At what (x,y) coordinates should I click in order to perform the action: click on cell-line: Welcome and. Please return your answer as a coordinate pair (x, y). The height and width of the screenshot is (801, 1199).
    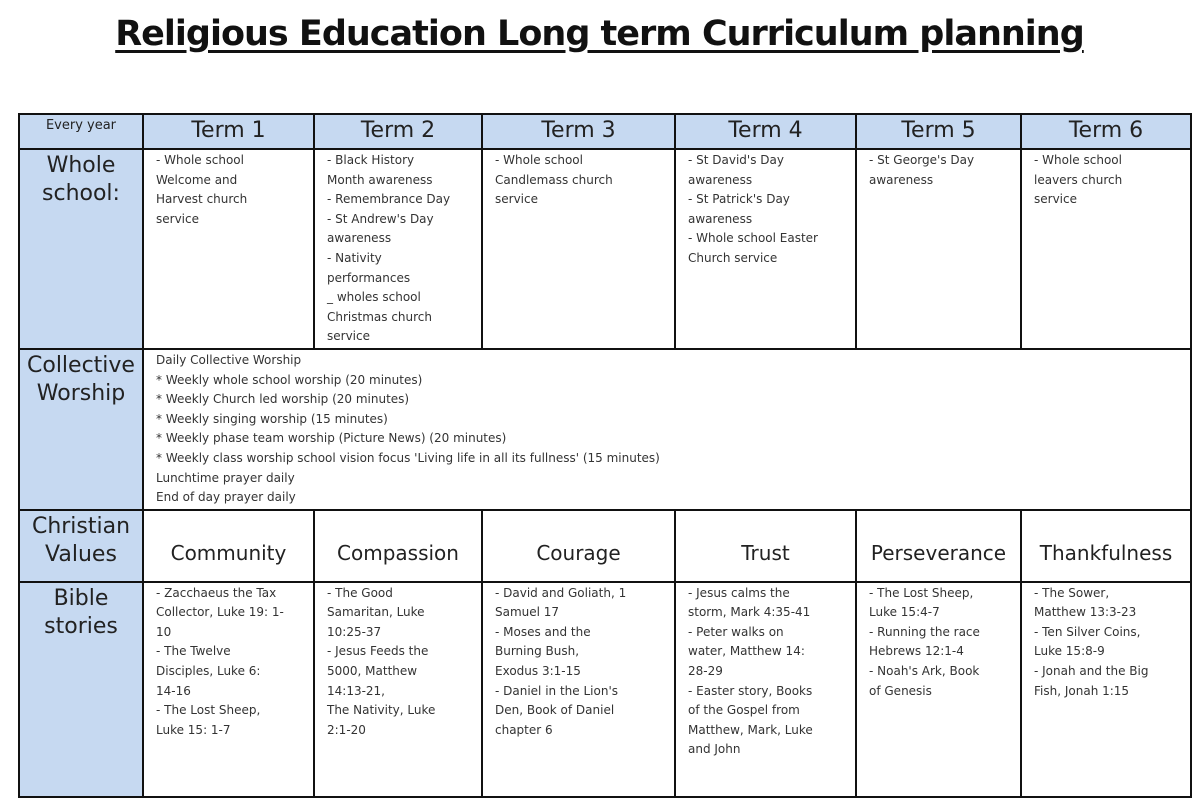
    Looking at the image, I should click on (197, 179).